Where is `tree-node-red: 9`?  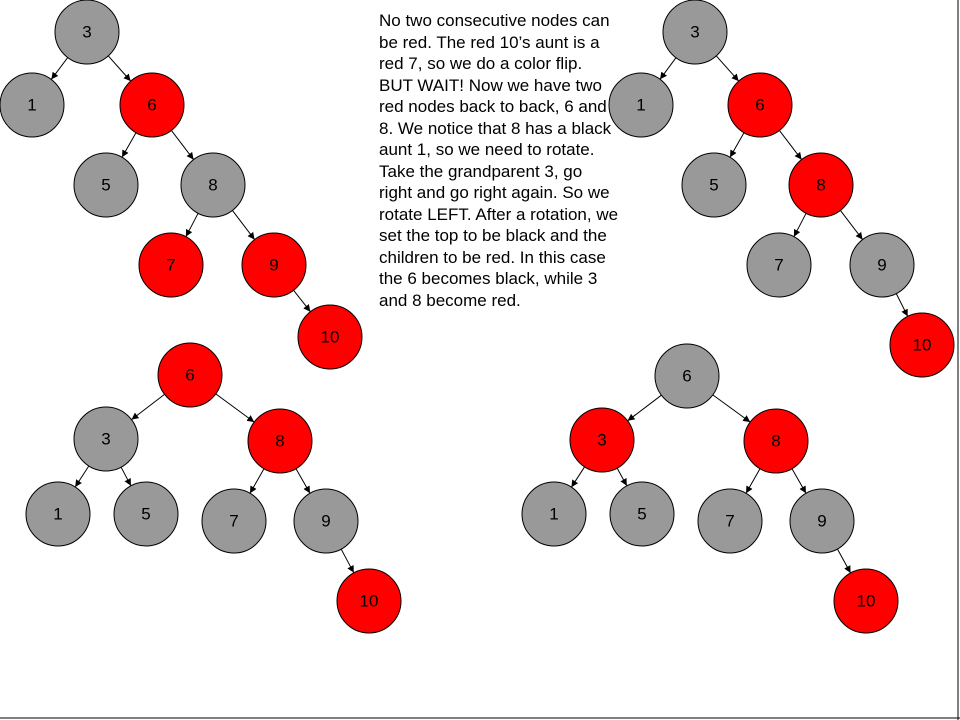 tree-node-red: 9 is located at coordinates (274, 265).